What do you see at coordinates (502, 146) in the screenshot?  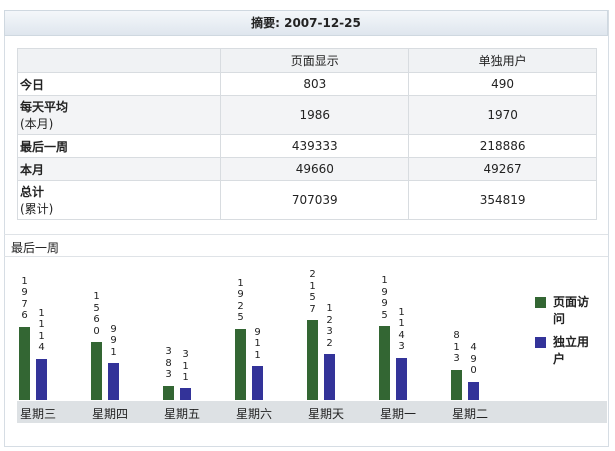 I see `cell-value: 218886` at bounding box center [502, 146].